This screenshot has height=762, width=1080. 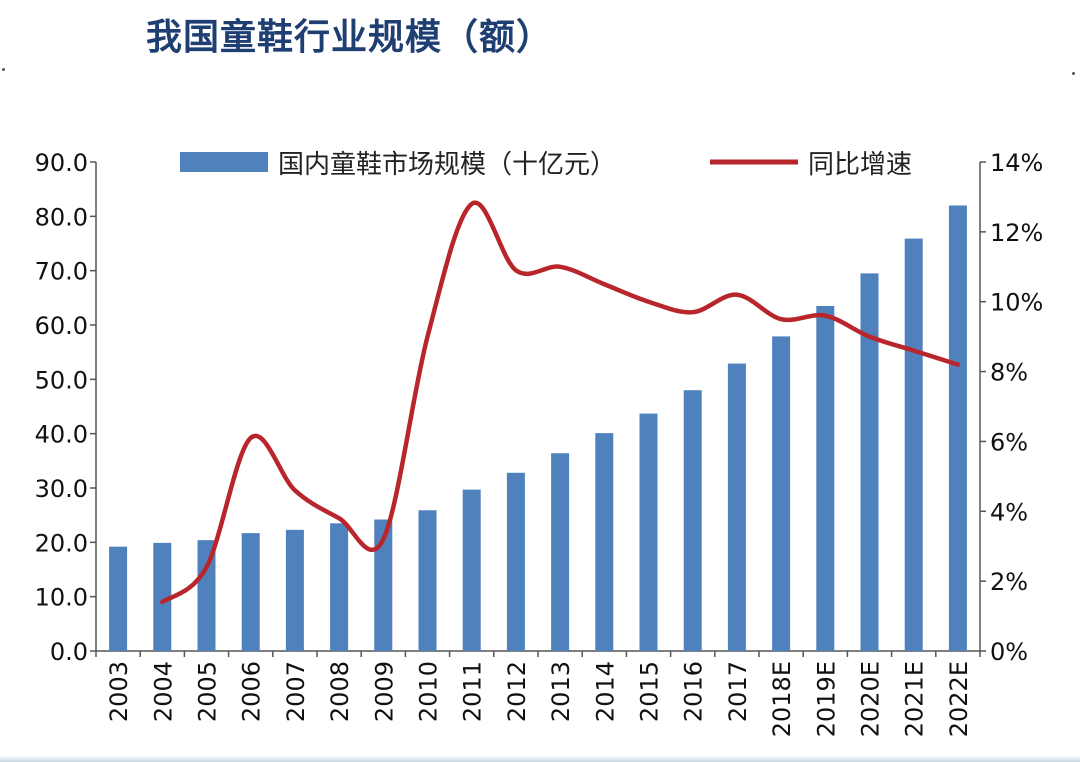 What do you see at coordinates (61, 326) in the screenshot?
I see `y-left-tick-label: 60.0` at bounding box center [61, 326].